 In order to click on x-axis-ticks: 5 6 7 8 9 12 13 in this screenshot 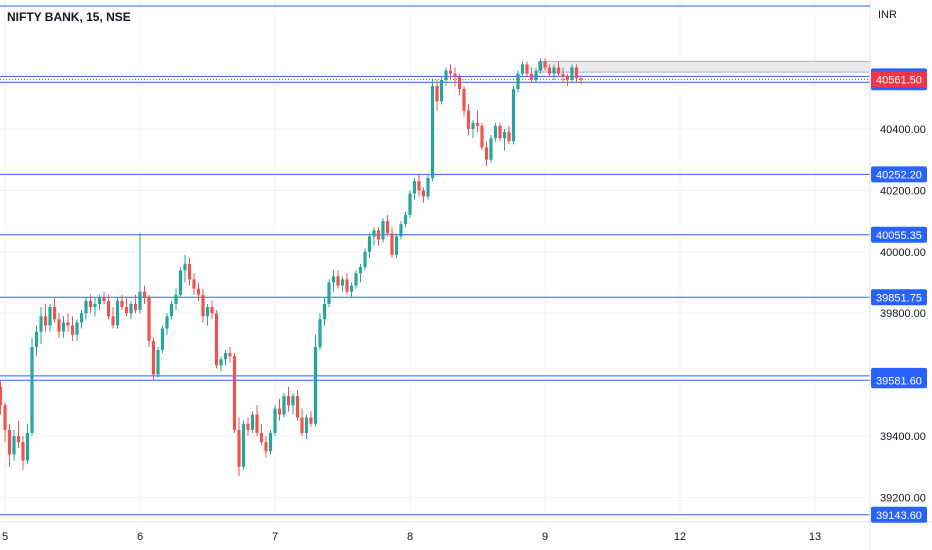, I will do `click(411, 537)`.